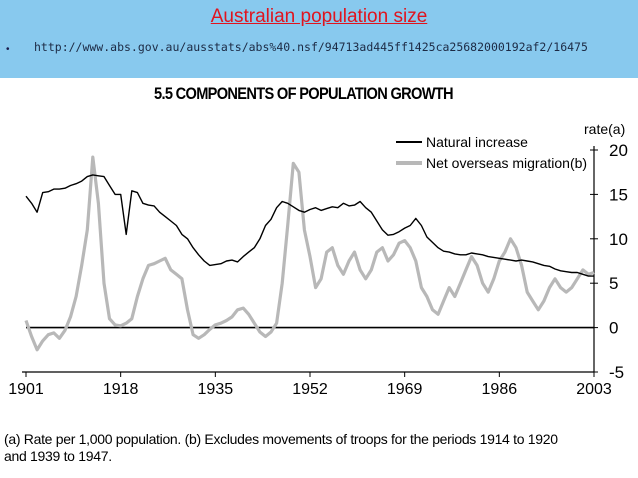  I want to click on x-tick-label-1969: 1969, so click(405, 389).